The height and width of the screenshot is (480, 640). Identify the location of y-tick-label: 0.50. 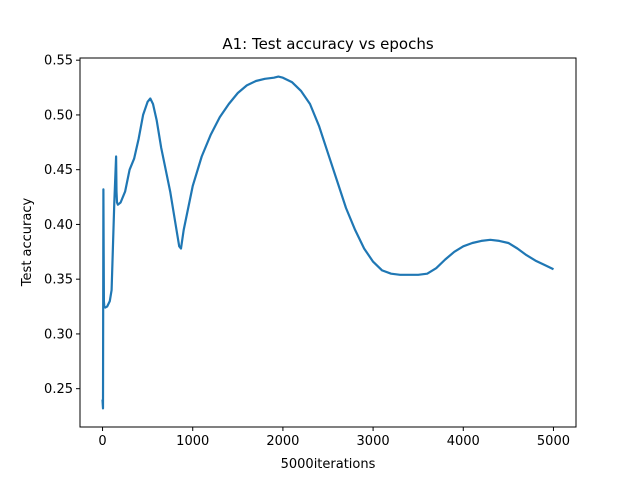
(58, 115).